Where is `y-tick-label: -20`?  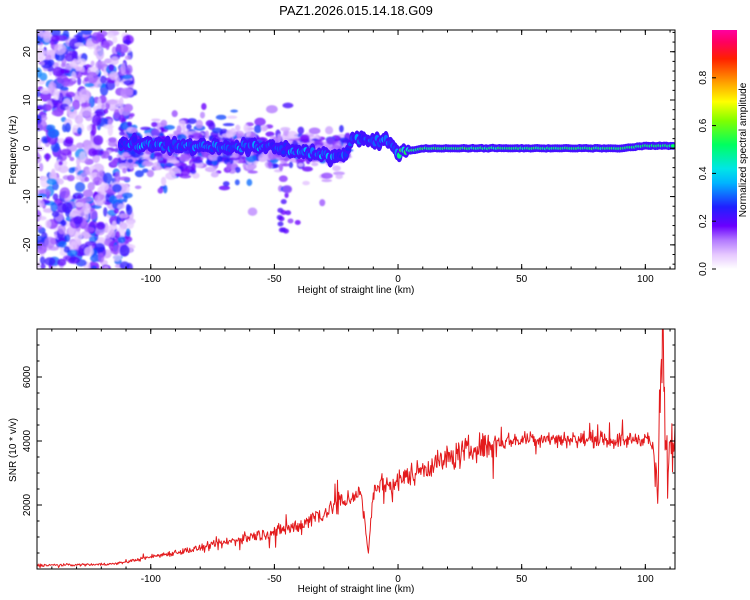
y-tick-label: -20 is located at coordinates (27, 244).